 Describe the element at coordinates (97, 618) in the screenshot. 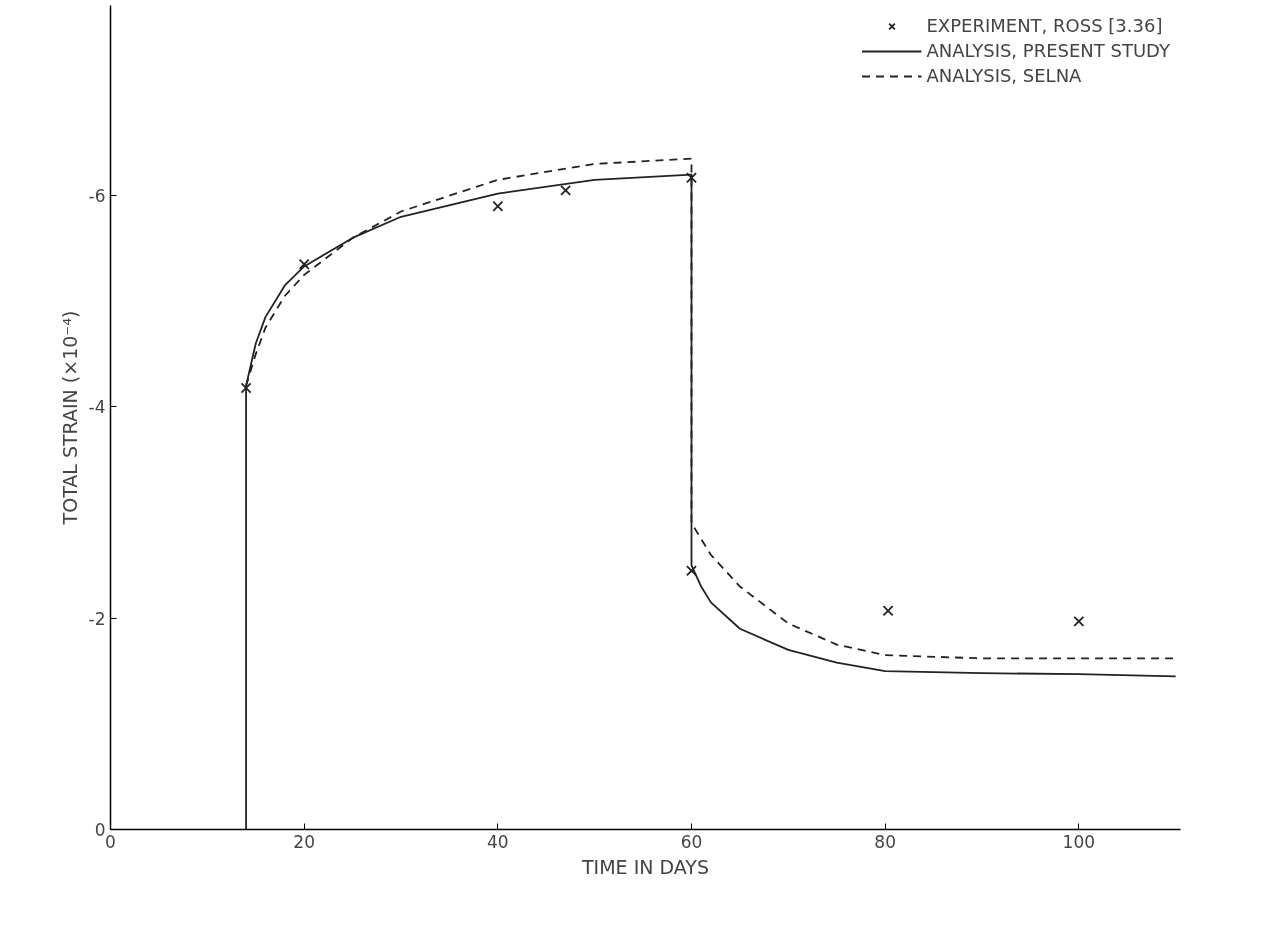

I see `y-tick-label: -2` at that location.